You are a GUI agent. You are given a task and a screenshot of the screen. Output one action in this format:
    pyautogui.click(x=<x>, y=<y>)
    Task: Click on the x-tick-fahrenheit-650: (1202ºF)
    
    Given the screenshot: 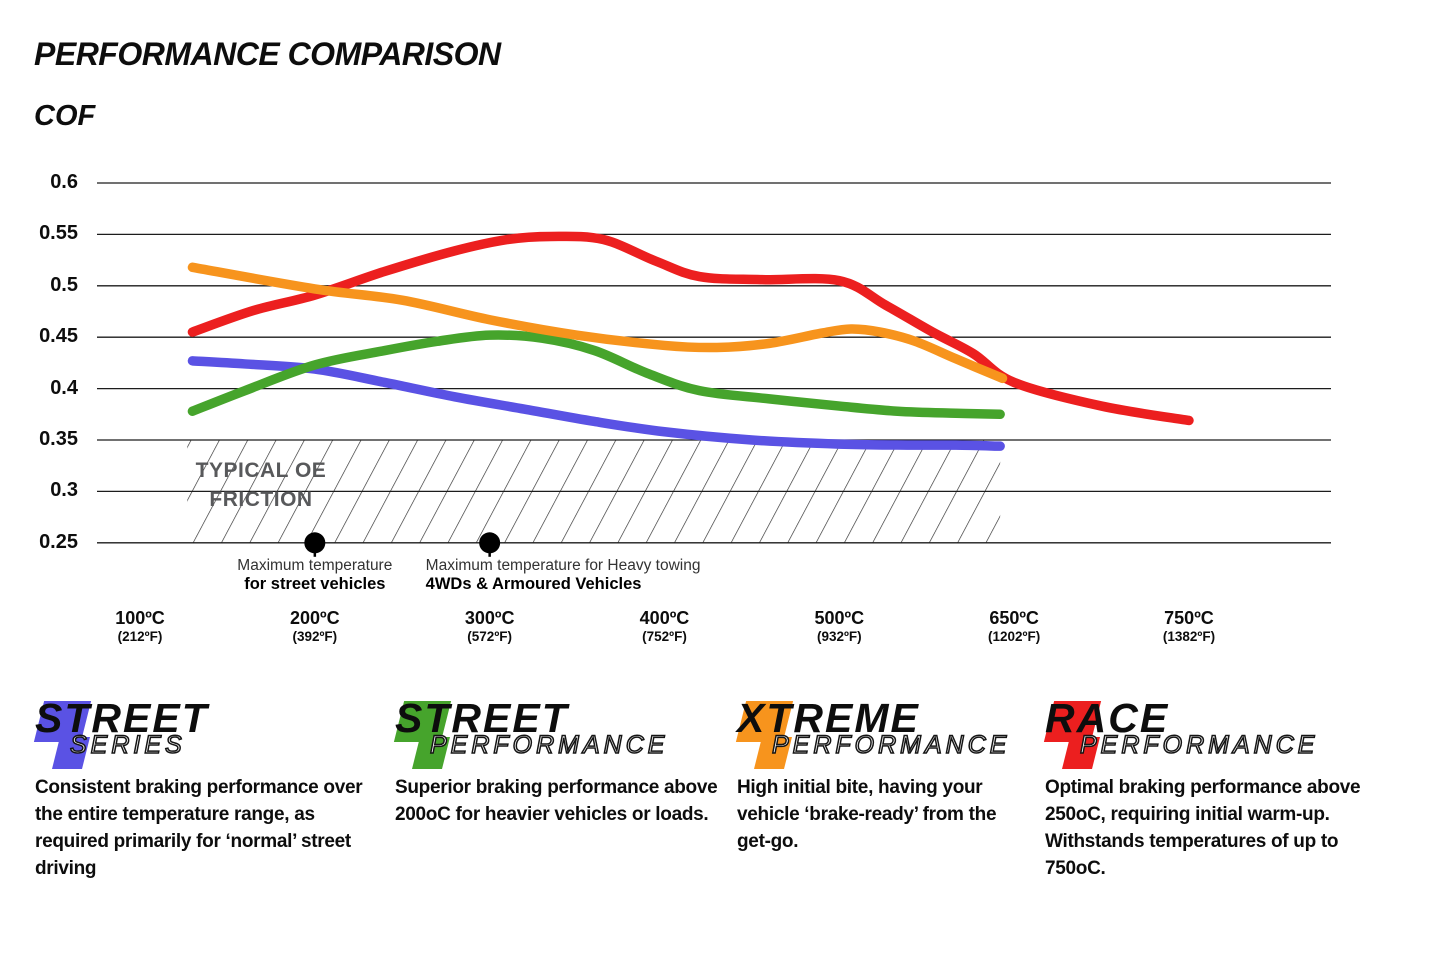 What is the action you would take?
    pyautogui.click(x=1014, y=636)
    